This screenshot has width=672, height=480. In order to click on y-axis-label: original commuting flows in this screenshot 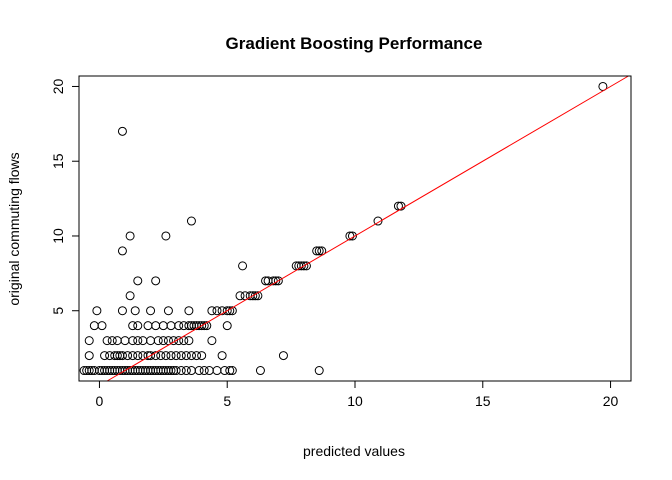, I will do `click(14, 228)`.